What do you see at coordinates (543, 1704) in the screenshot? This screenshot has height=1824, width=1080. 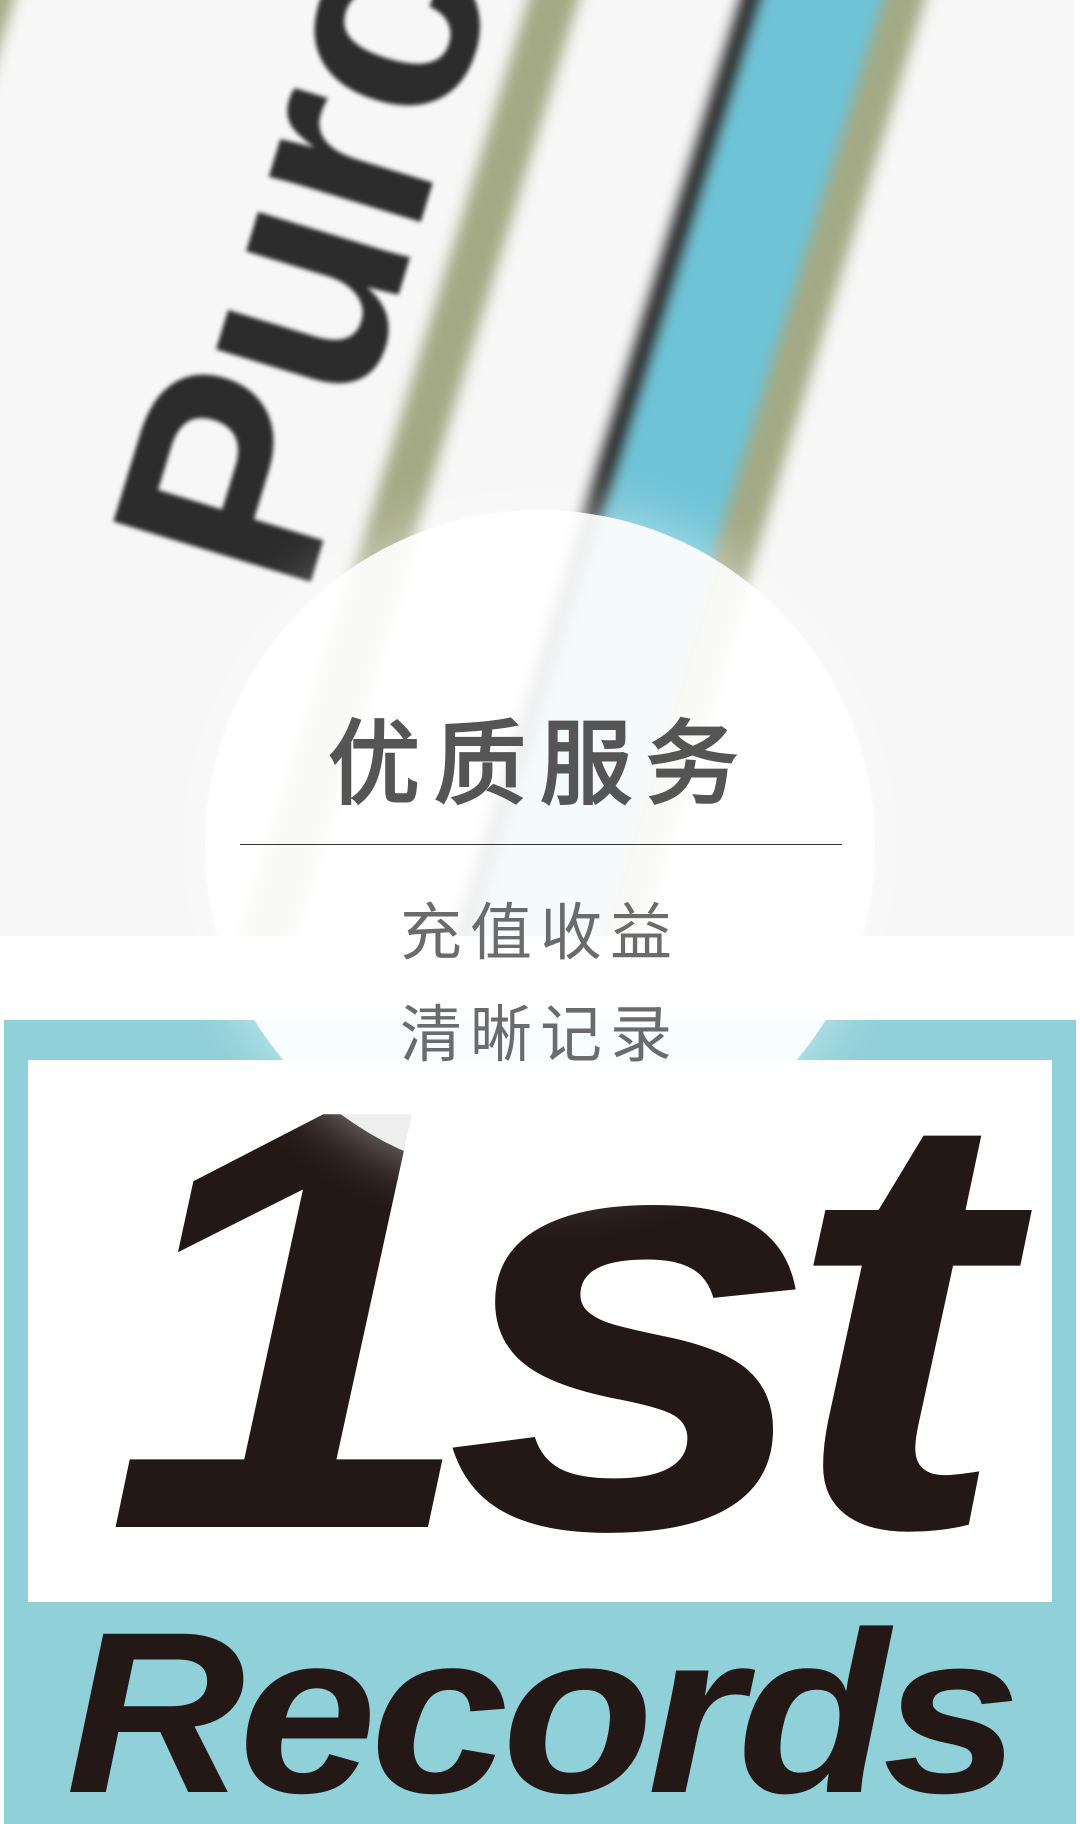 I see `logo-sub-text: Records` at bounding box center [543, 1704].